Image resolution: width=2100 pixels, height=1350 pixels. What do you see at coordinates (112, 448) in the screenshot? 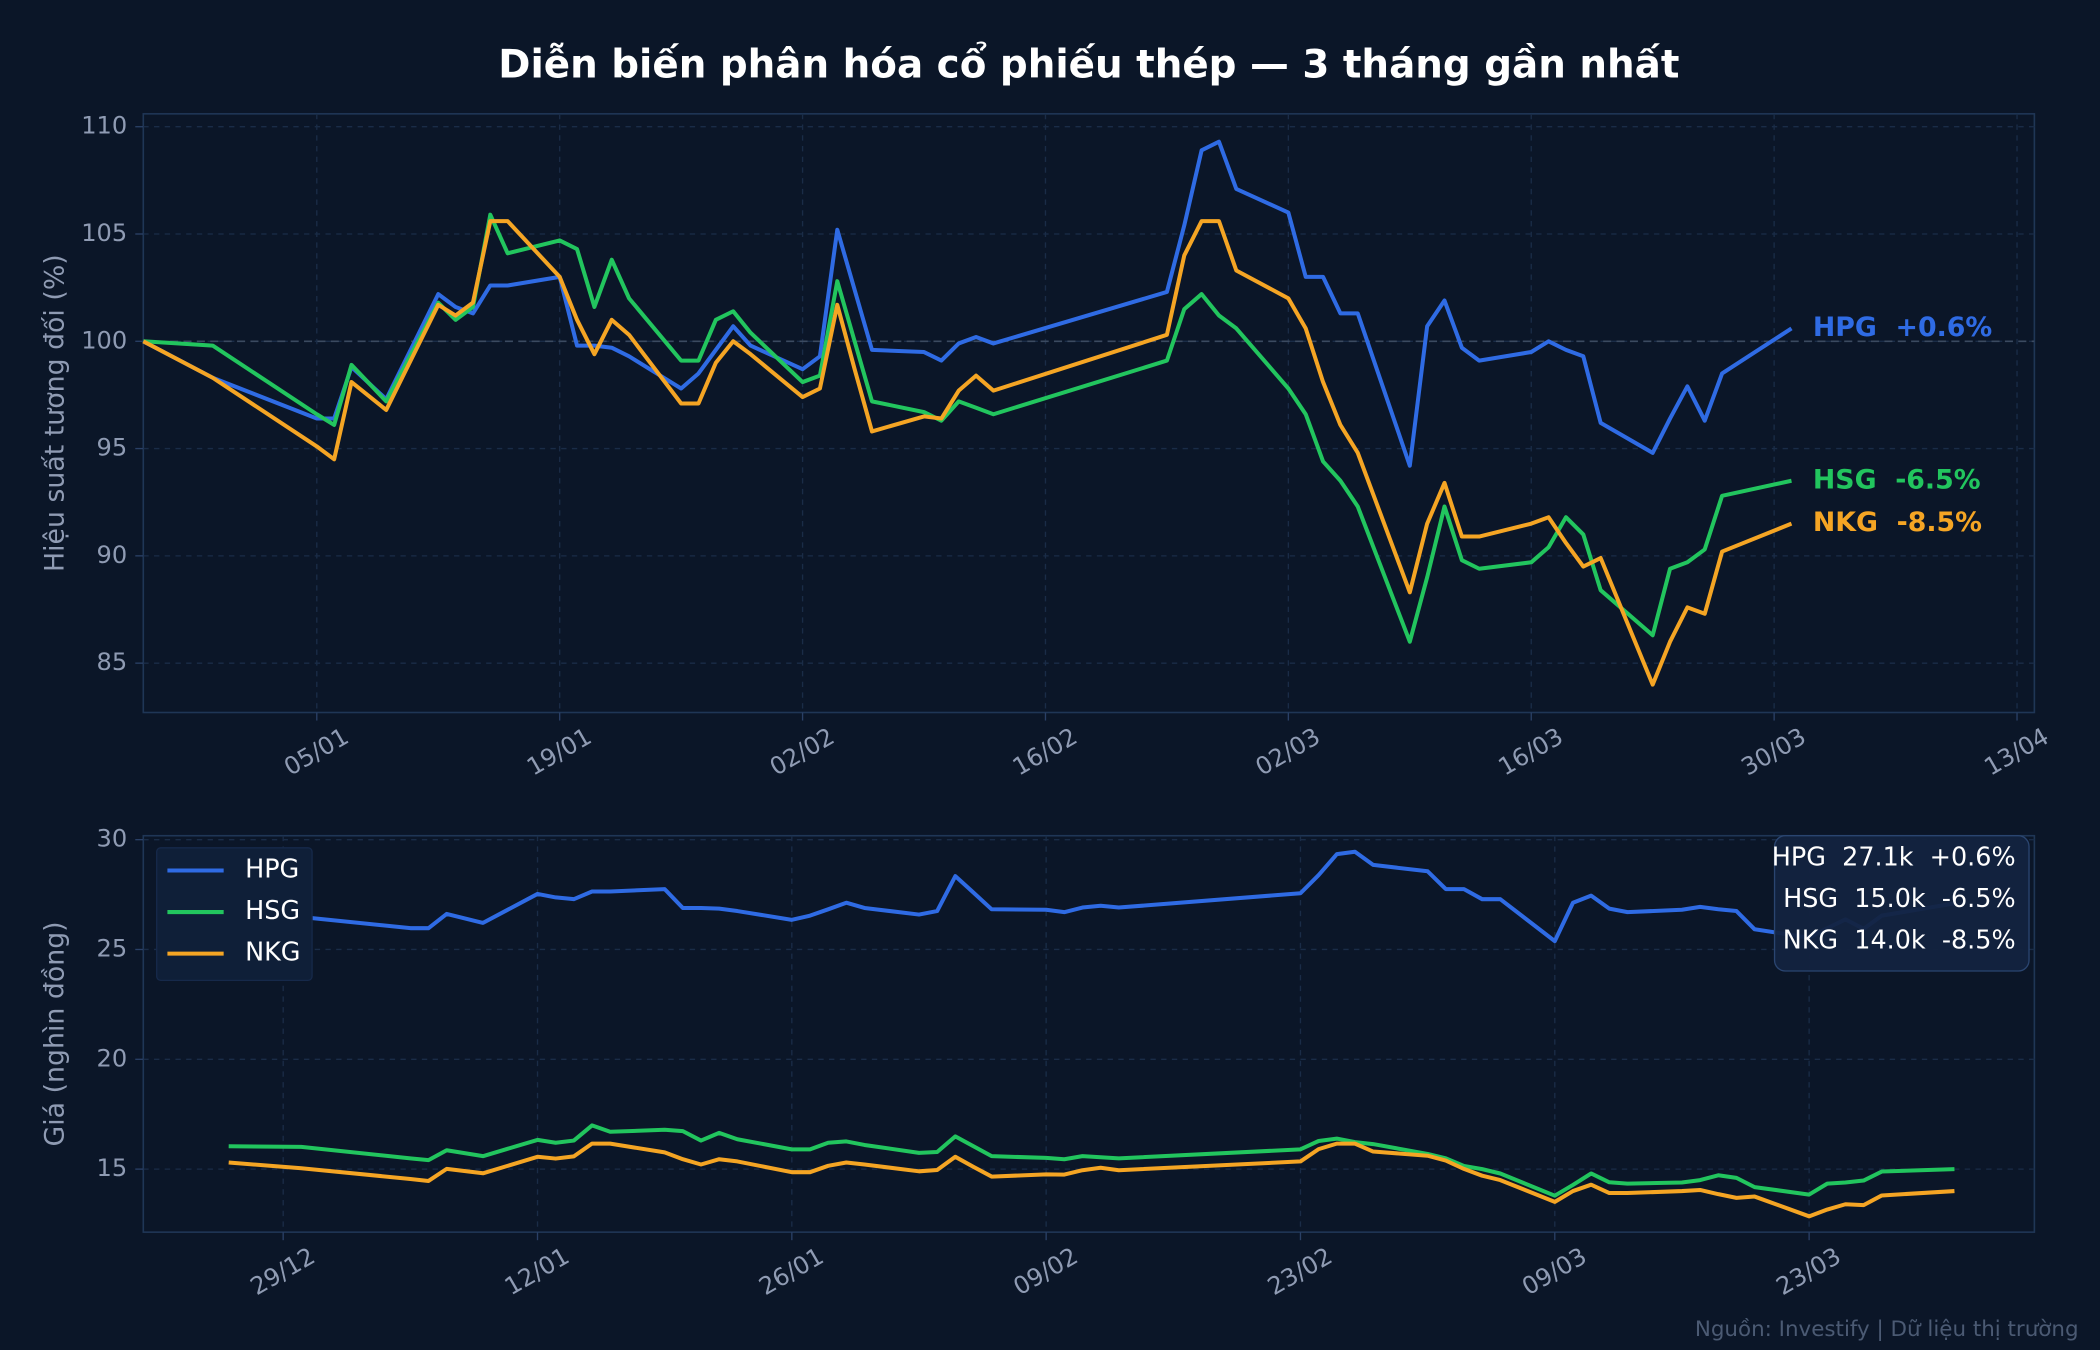
I see `y-tick-label: 95` at bounding box center [112, 448].